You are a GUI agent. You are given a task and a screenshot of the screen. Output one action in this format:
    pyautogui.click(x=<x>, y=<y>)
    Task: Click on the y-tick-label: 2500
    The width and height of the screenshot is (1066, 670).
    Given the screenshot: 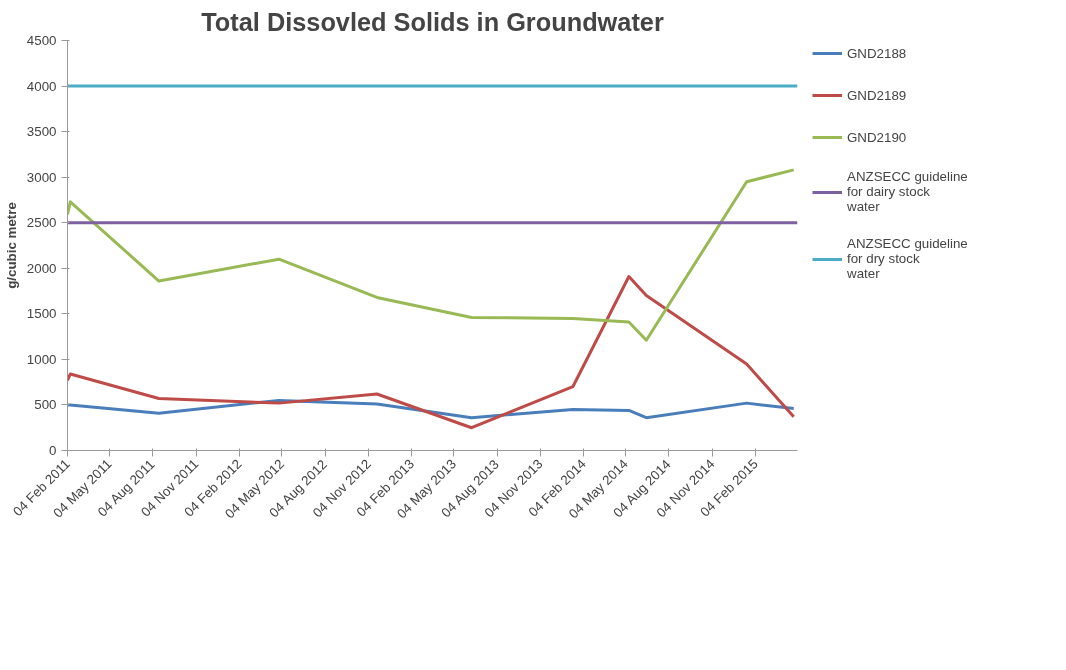 What is the action you would take?
    pyautogui.click(x=41, y=223)
    